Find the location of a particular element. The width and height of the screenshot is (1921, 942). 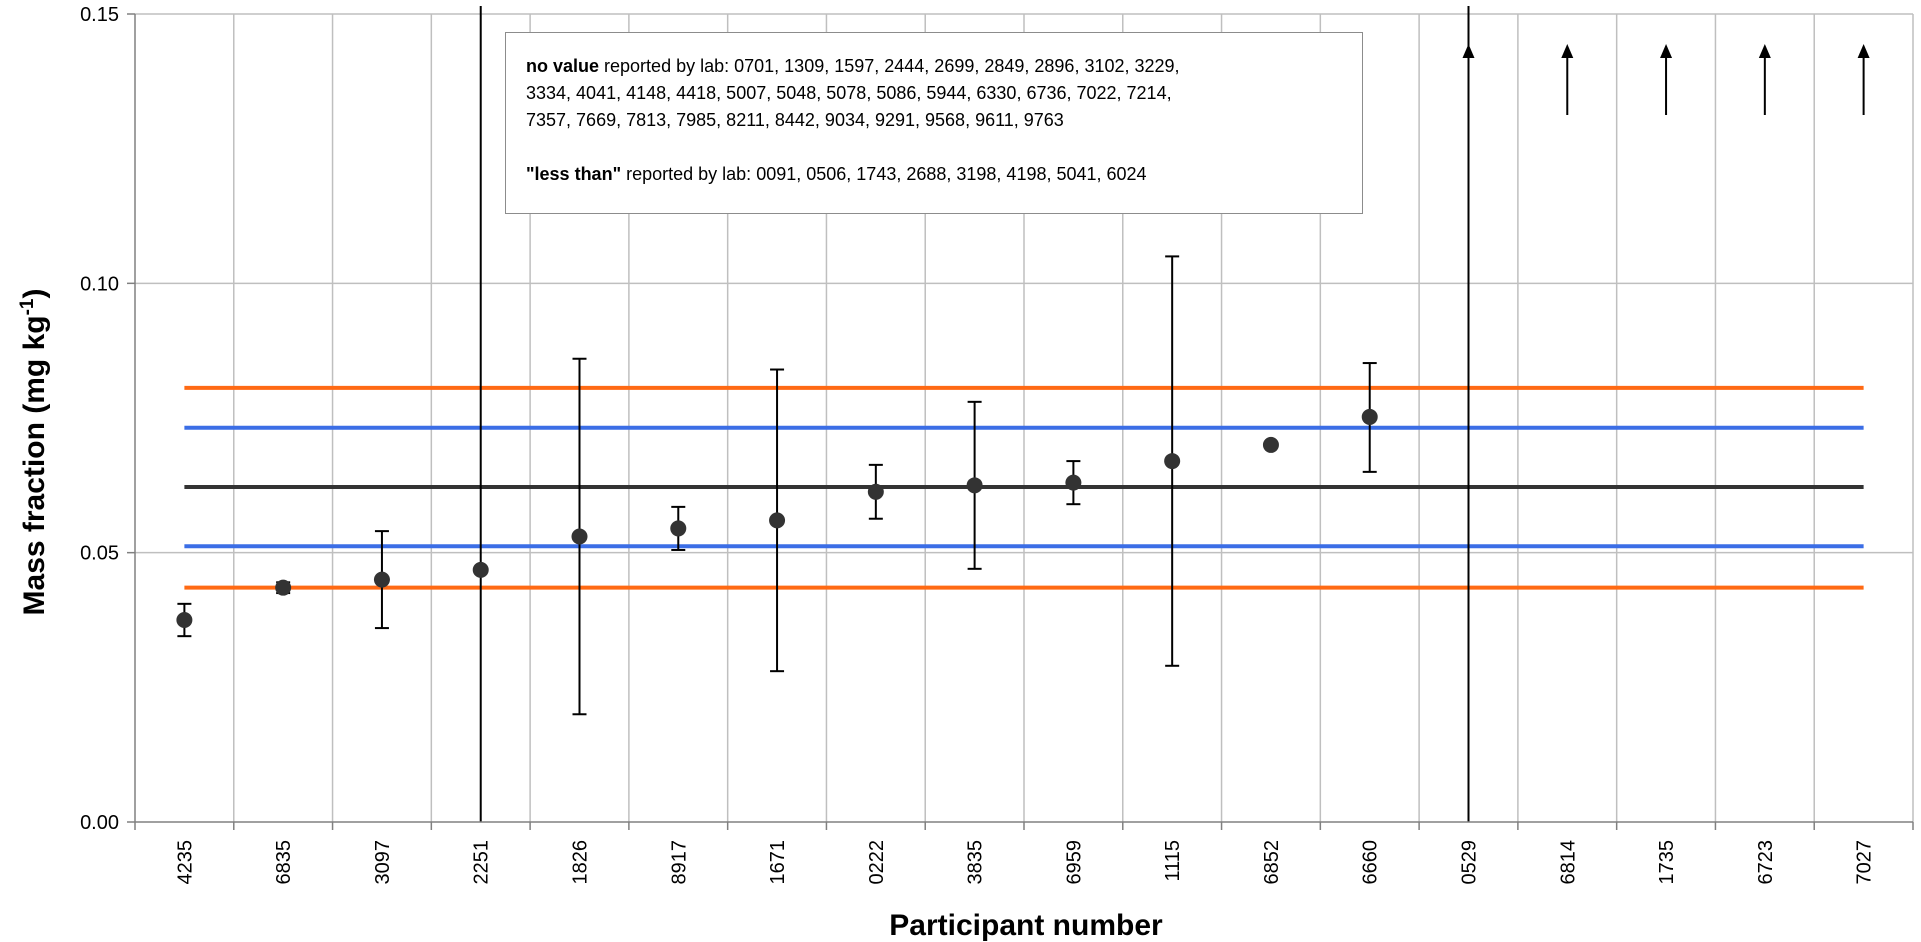

x-tick-label: 6959 is located at coordinates (1074, 862).